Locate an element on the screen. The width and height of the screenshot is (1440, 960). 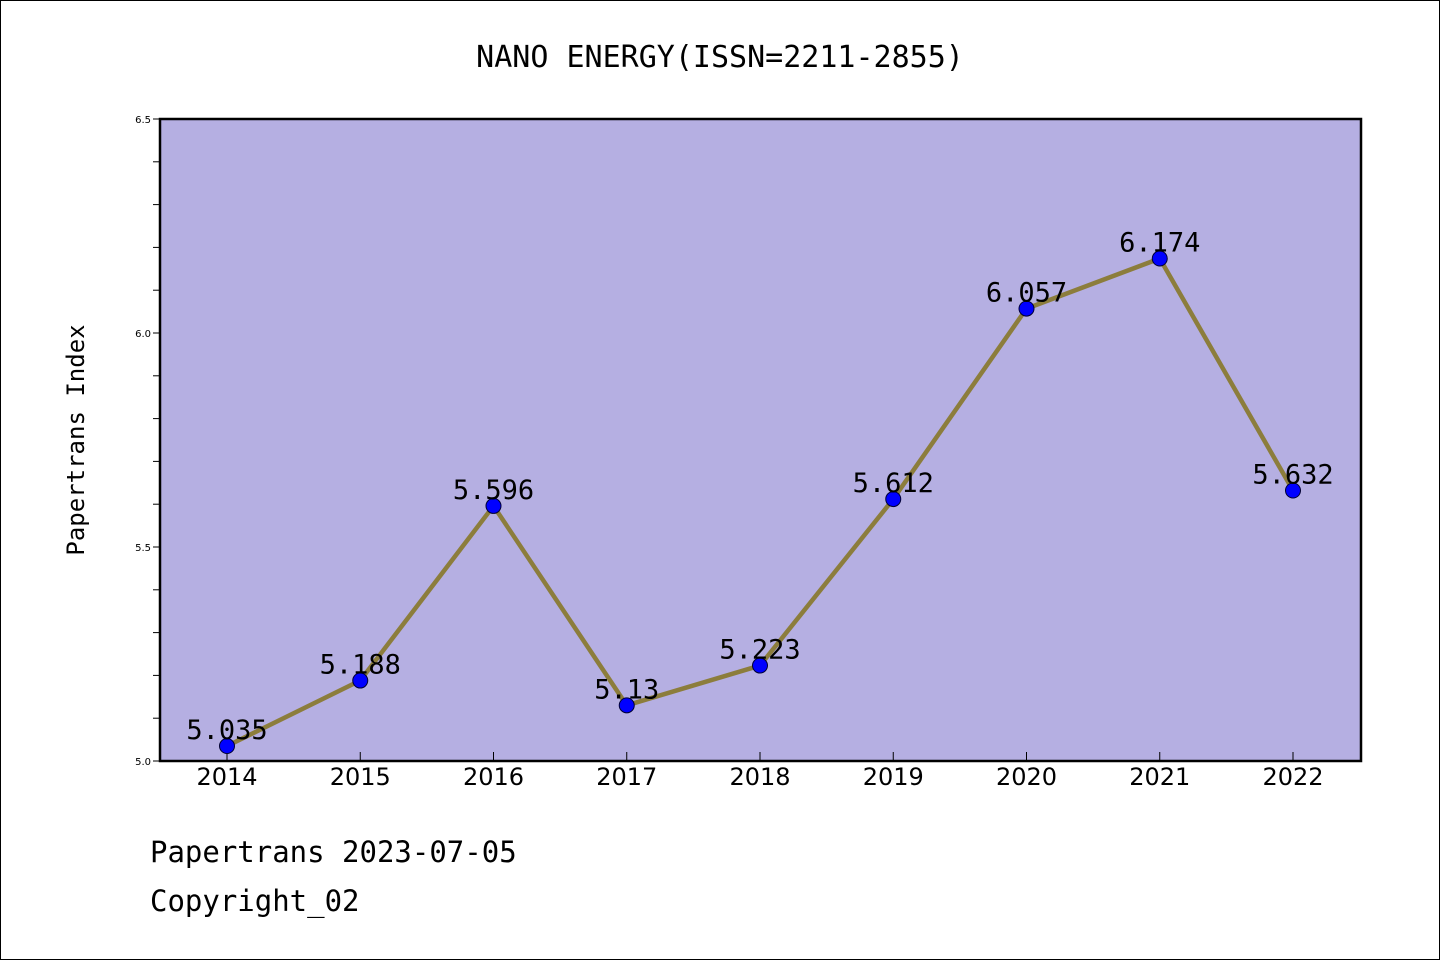
x-tick-label: 2020 is located at coordinates (1026, 777).